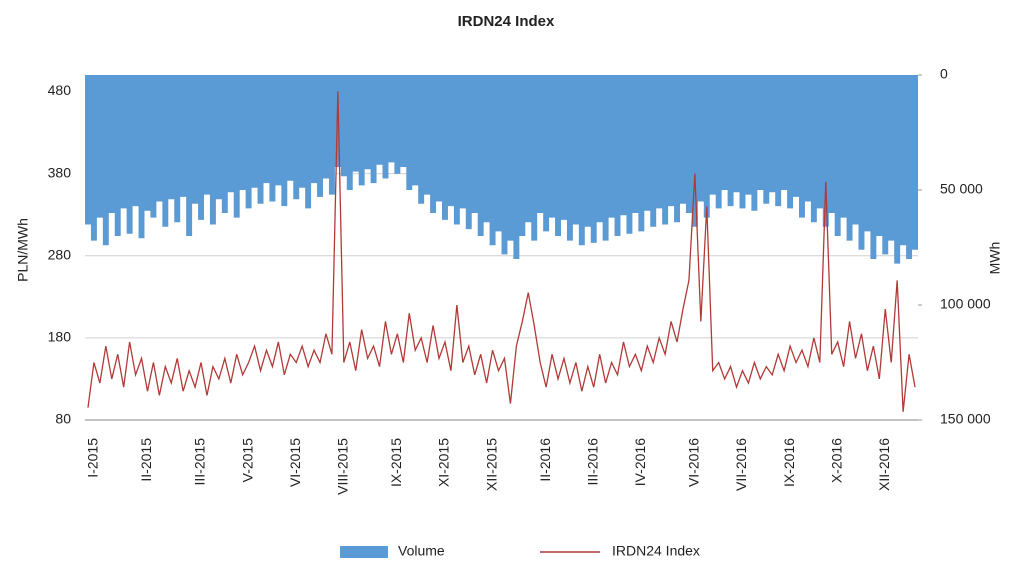 This screenshot has height=566, width=1012. I want to click on y2-tick-label: 0, so click(944, 74).